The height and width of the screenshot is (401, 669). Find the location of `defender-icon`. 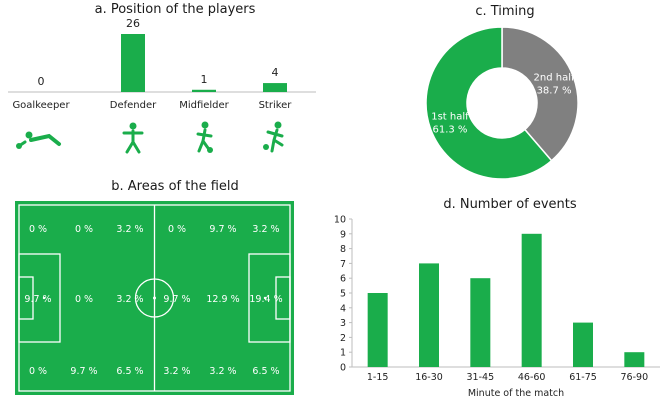

defender-icon is located at coordinates (133, 138).